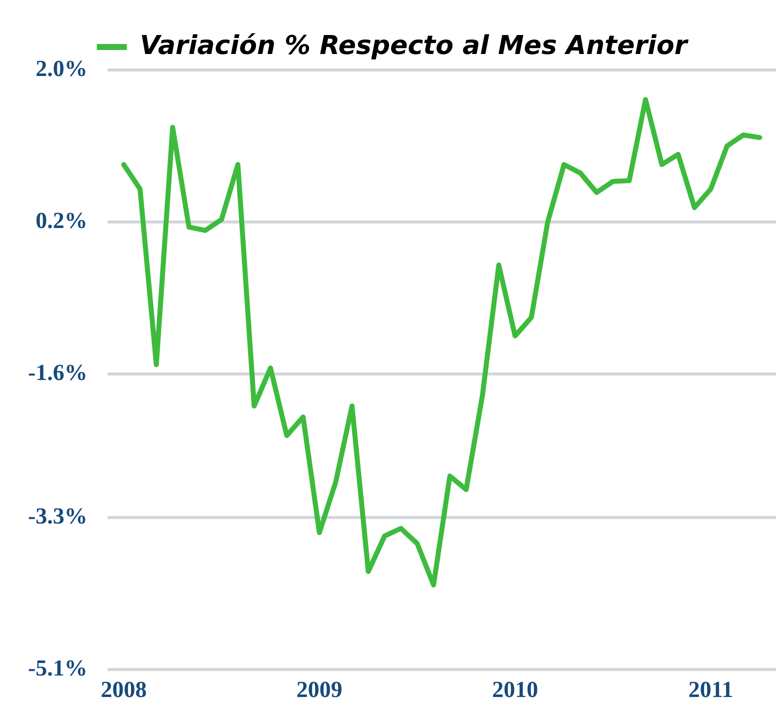 The height and width of the screenshot is (713, 776). I want to click on x-tick-label: 2010, so click(515, 689).